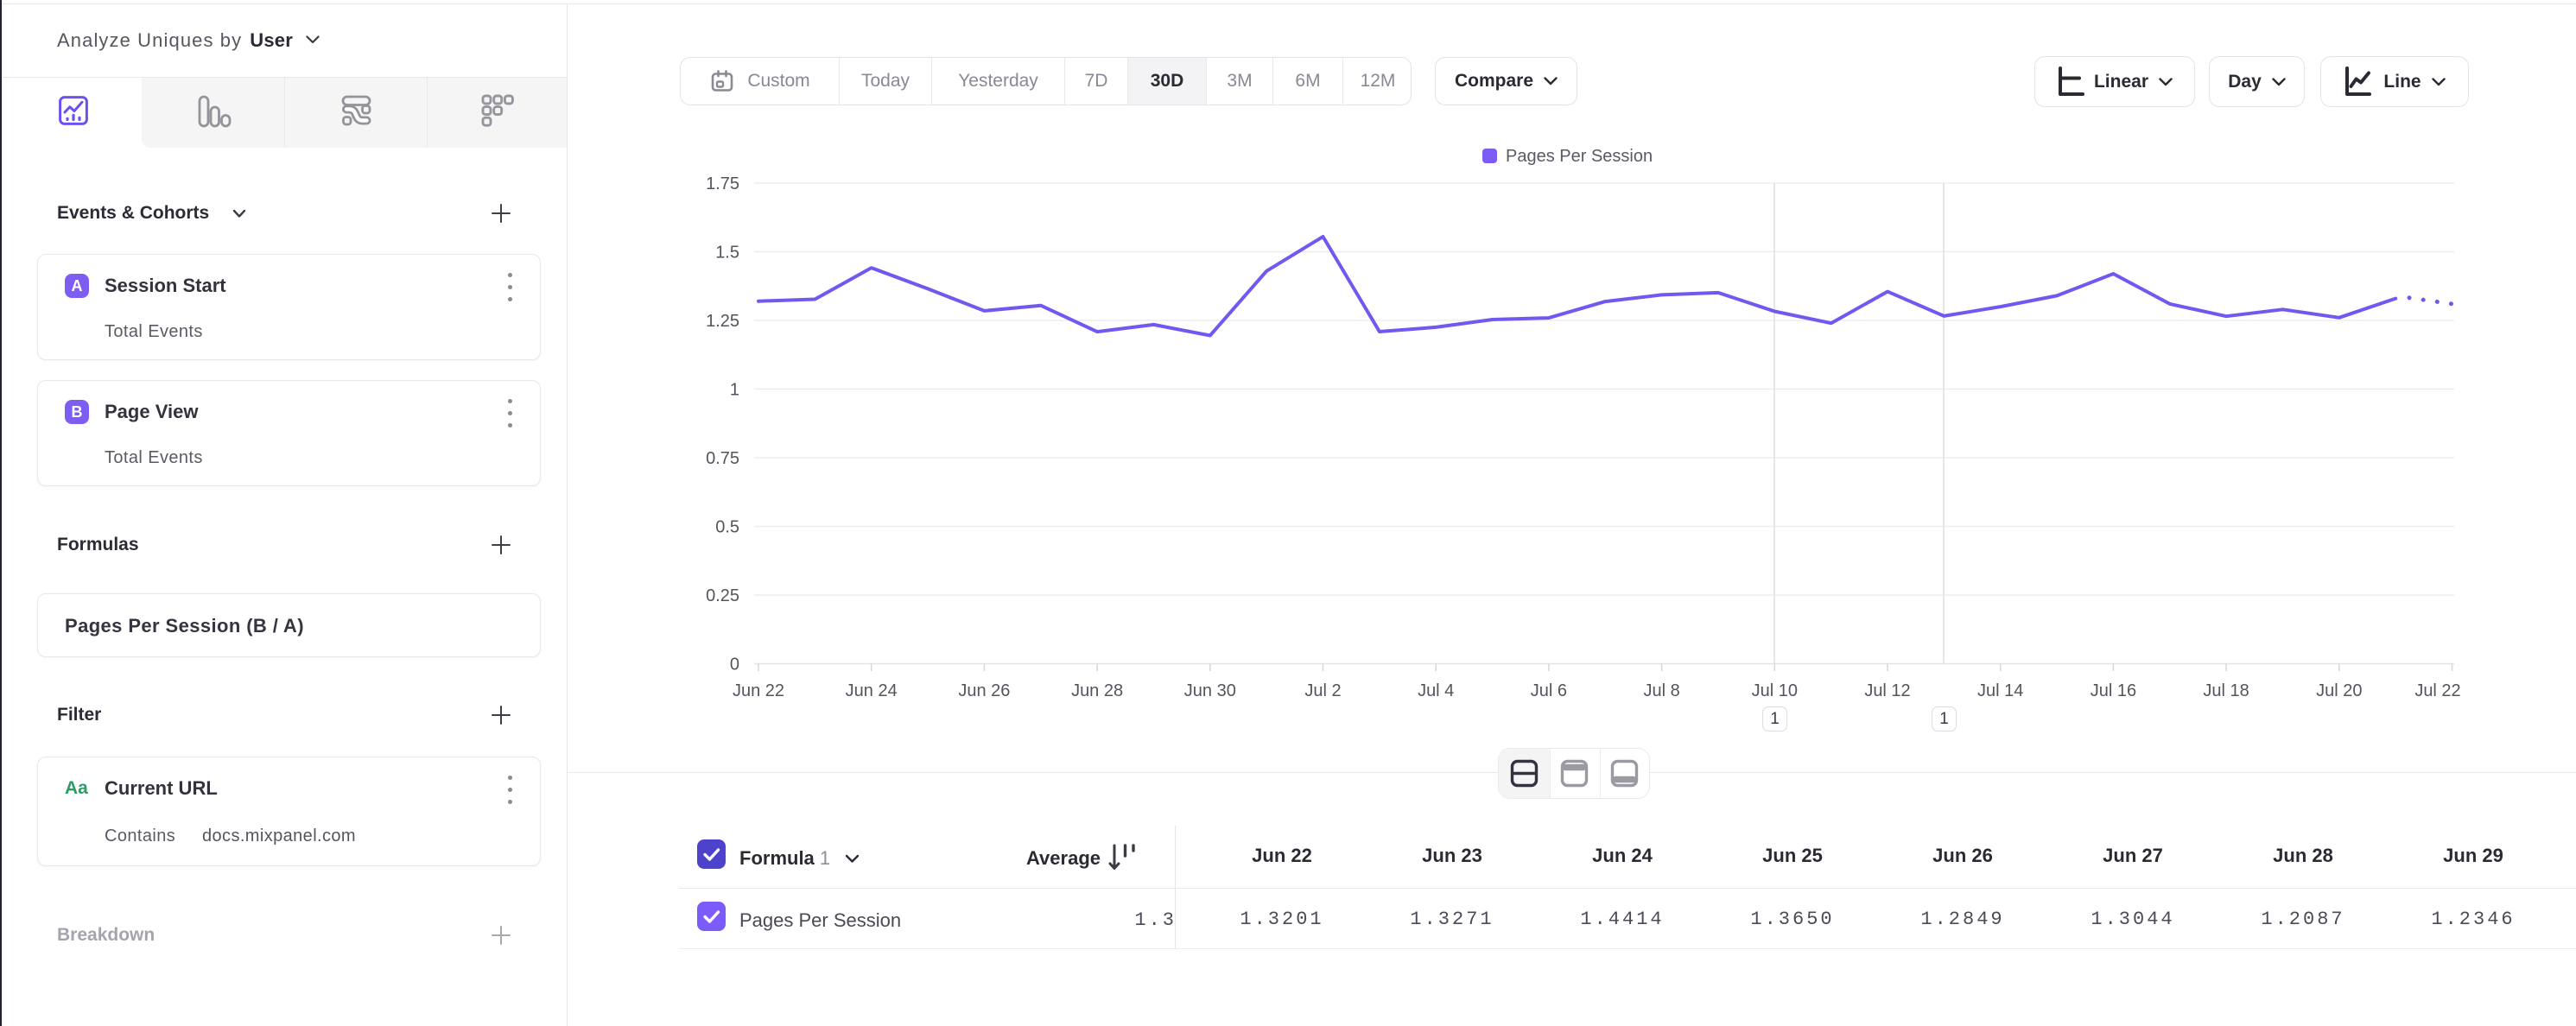 This screenshot has width=2576, height=1026. What do you see at coordinates (1210, 691) in the screenshot?
I see `svg-text: Jun 30` at bounding box center [1210, 691].